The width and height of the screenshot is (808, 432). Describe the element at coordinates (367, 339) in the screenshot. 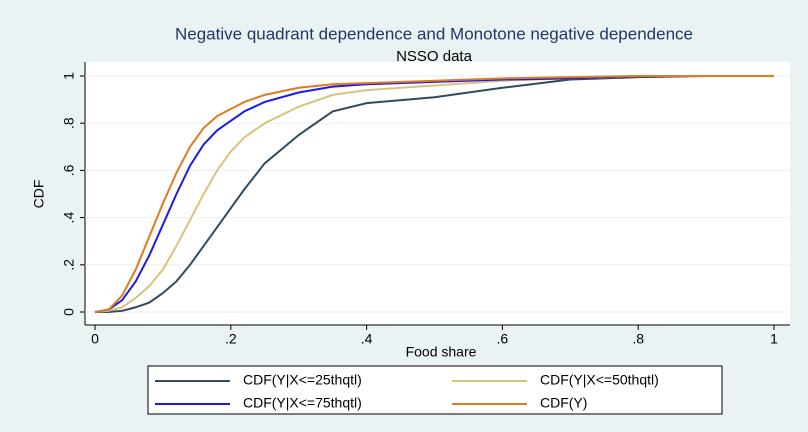

I see `x-tick-label: .4` at that location.